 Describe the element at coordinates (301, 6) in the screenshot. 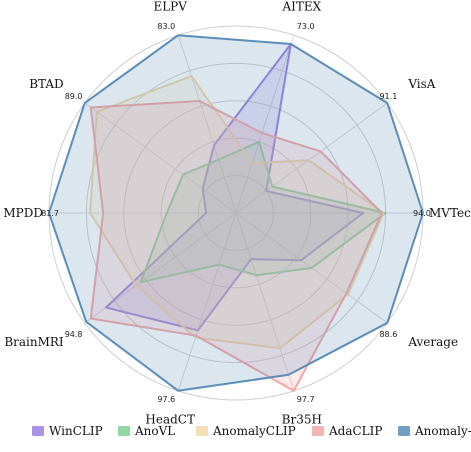

I see `axis-label-aitex: AITEX` at that location.